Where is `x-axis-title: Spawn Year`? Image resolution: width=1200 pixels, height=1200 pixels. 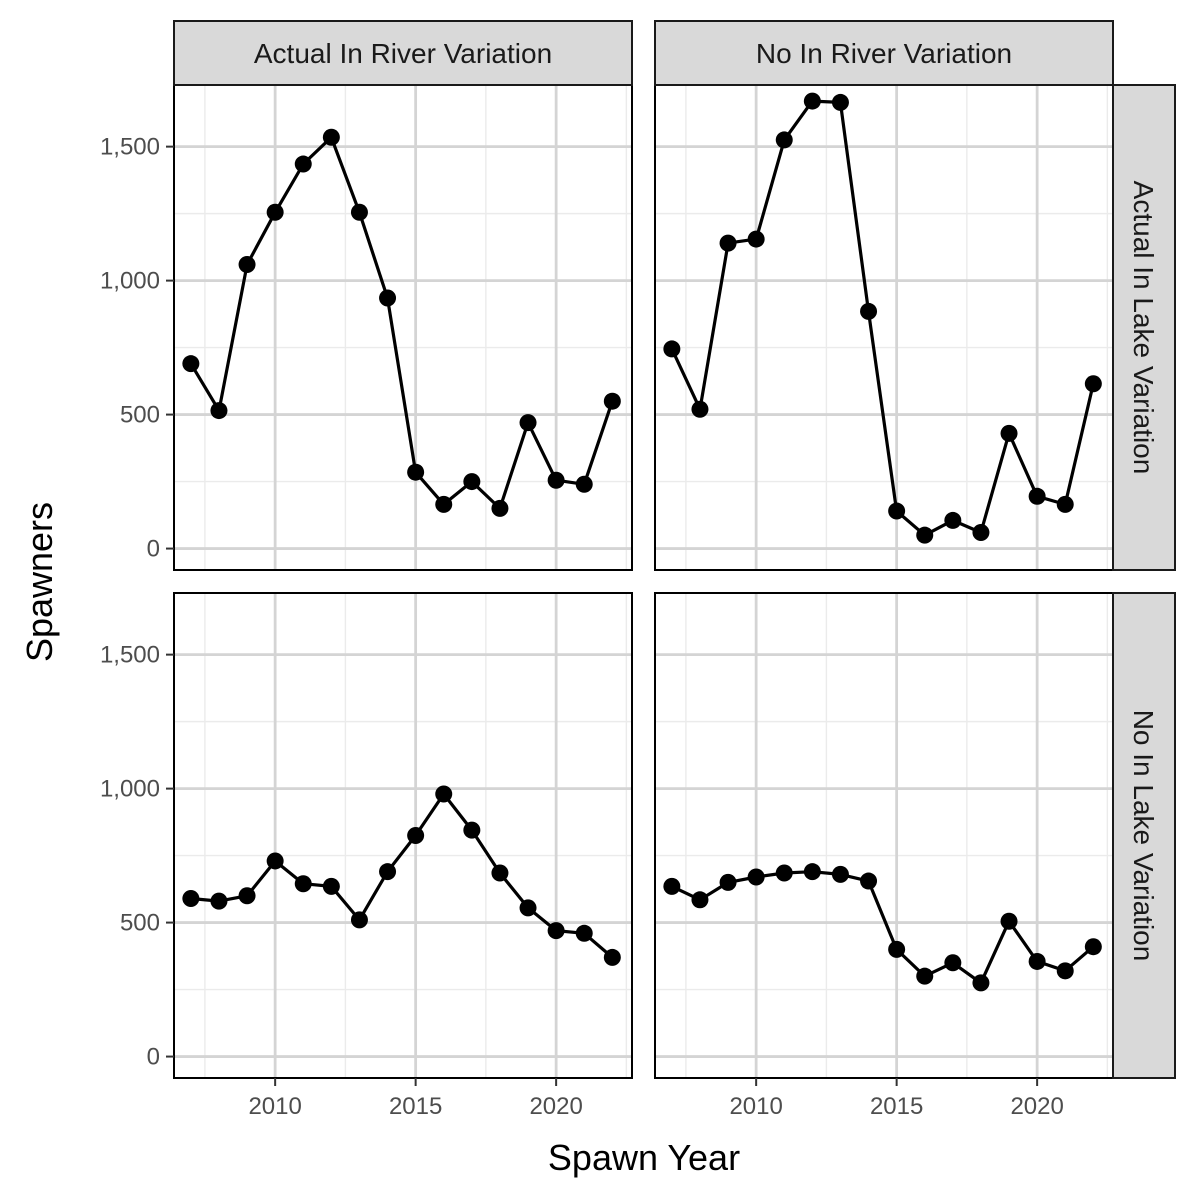 x-axis-title: Spawn Year is located at coordinates (644, 1157).